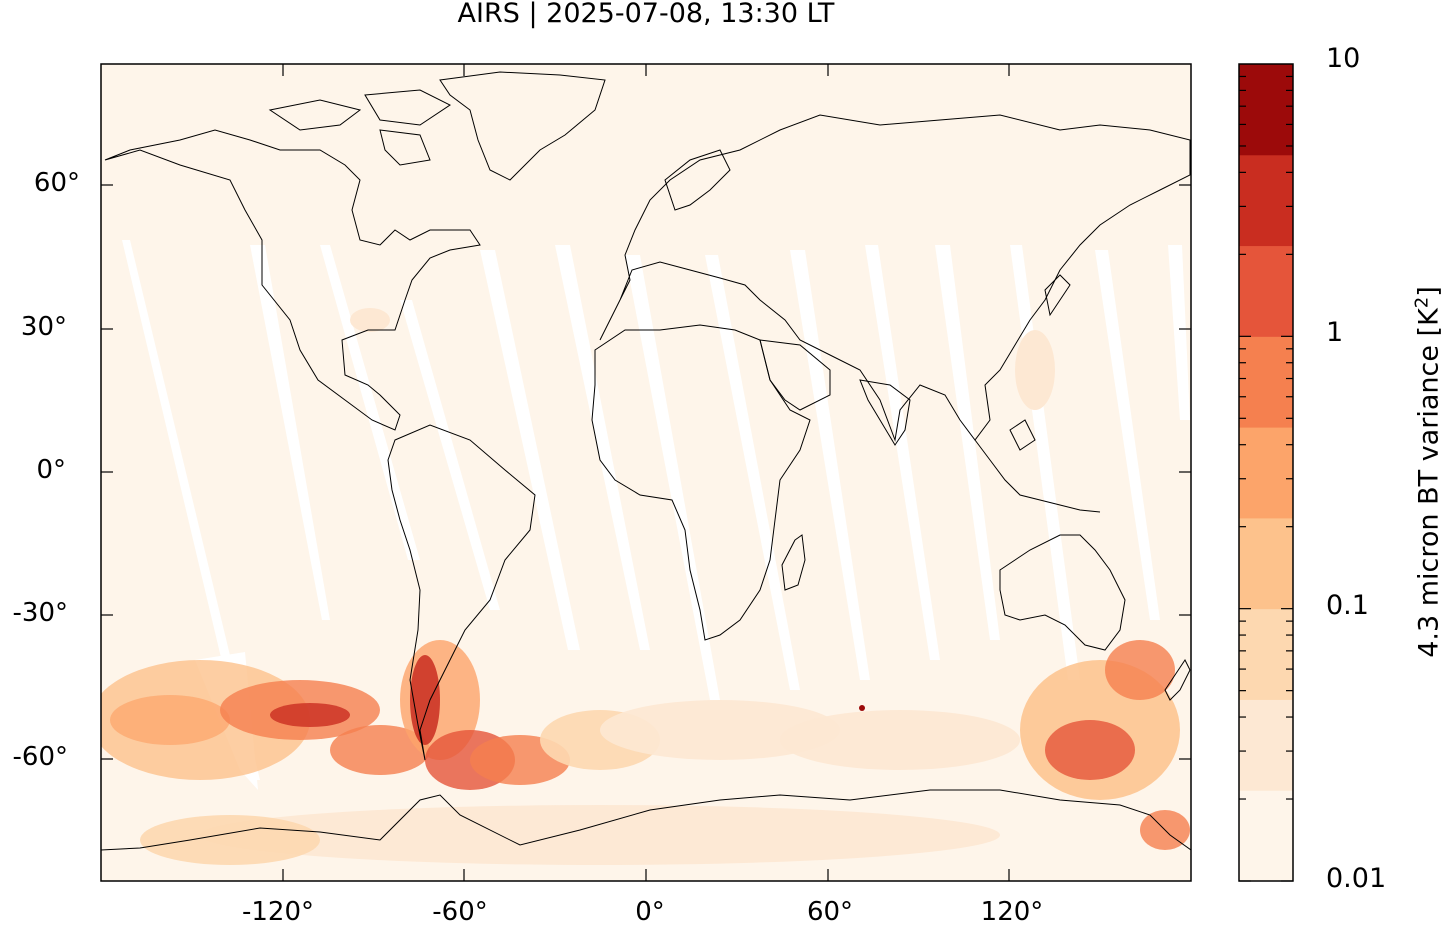 Image resolution: width=1442 pixels, height=930 pixels. I want to click on colorbar-title: 4.3 micron BT variance [K2], so click(1427, 472).